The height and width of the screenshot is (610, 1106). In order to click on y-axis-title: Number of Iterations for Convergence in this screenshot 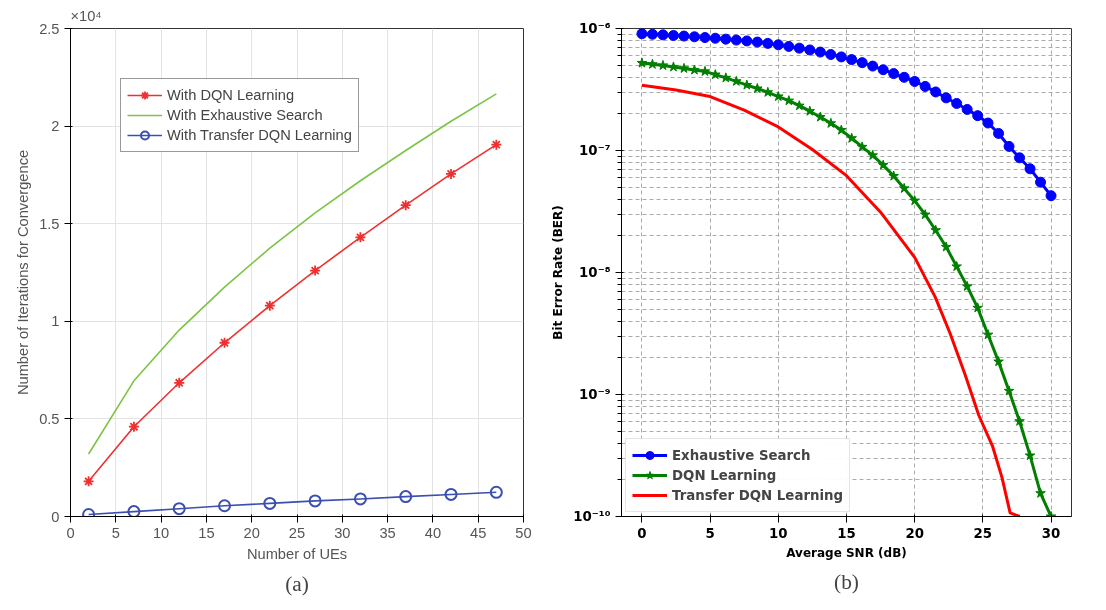, I will do `click(23, 272)`.